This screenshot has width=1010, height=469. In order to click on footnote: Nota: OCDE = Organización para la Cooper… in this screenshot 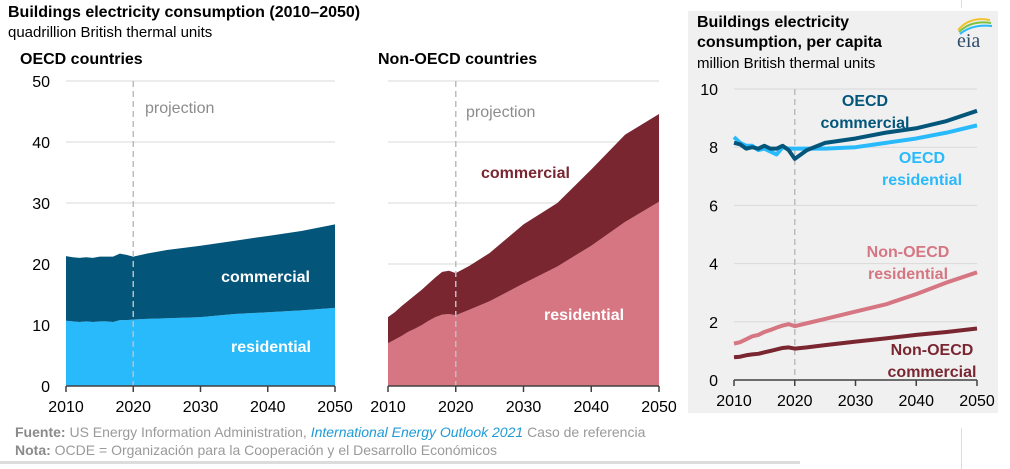, I will do `click(256, 450)`.